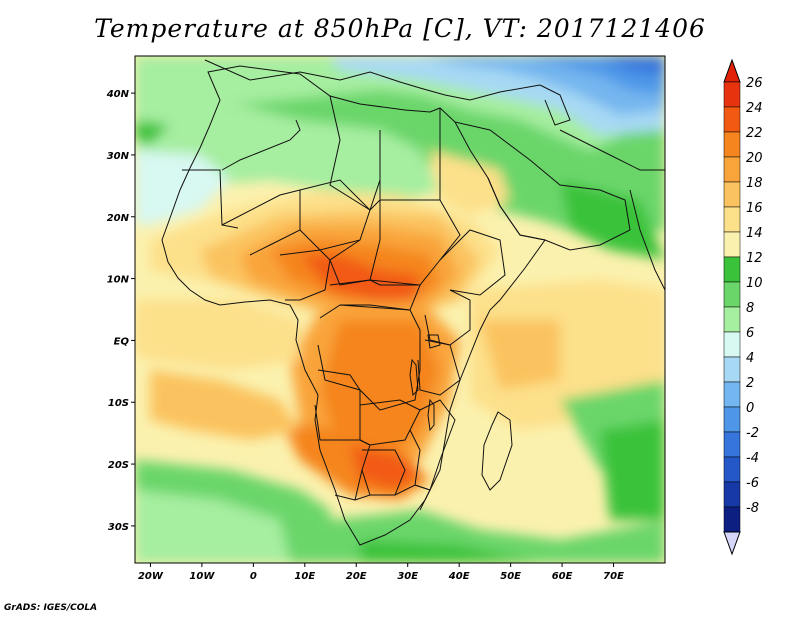  Describe the element at coordinates (472, 262) in the screenshot. I see `border-ethiopia` at that location.